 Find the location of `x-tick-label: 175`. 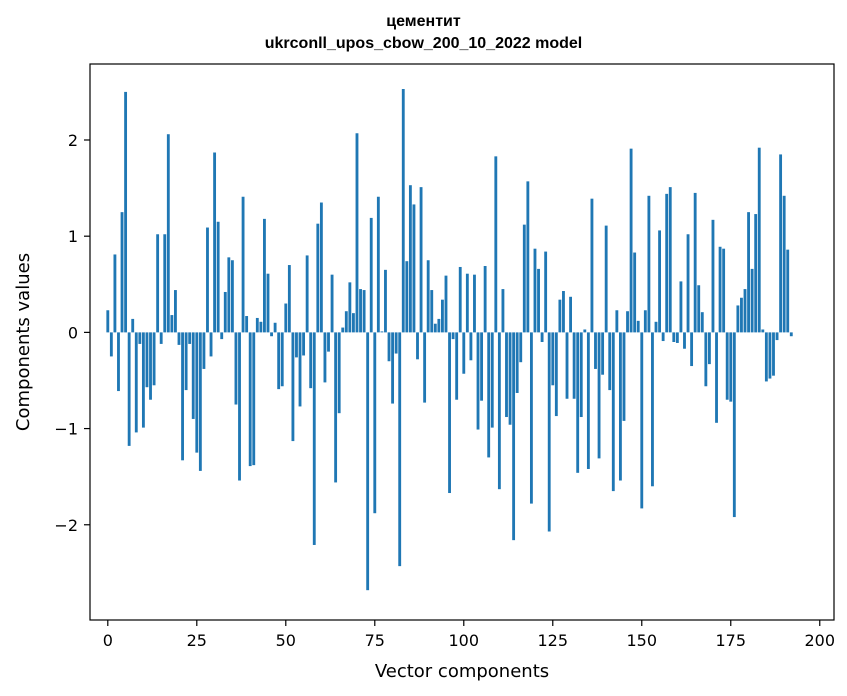

x-tick-label: 175 is located at coordinates (730, 640).